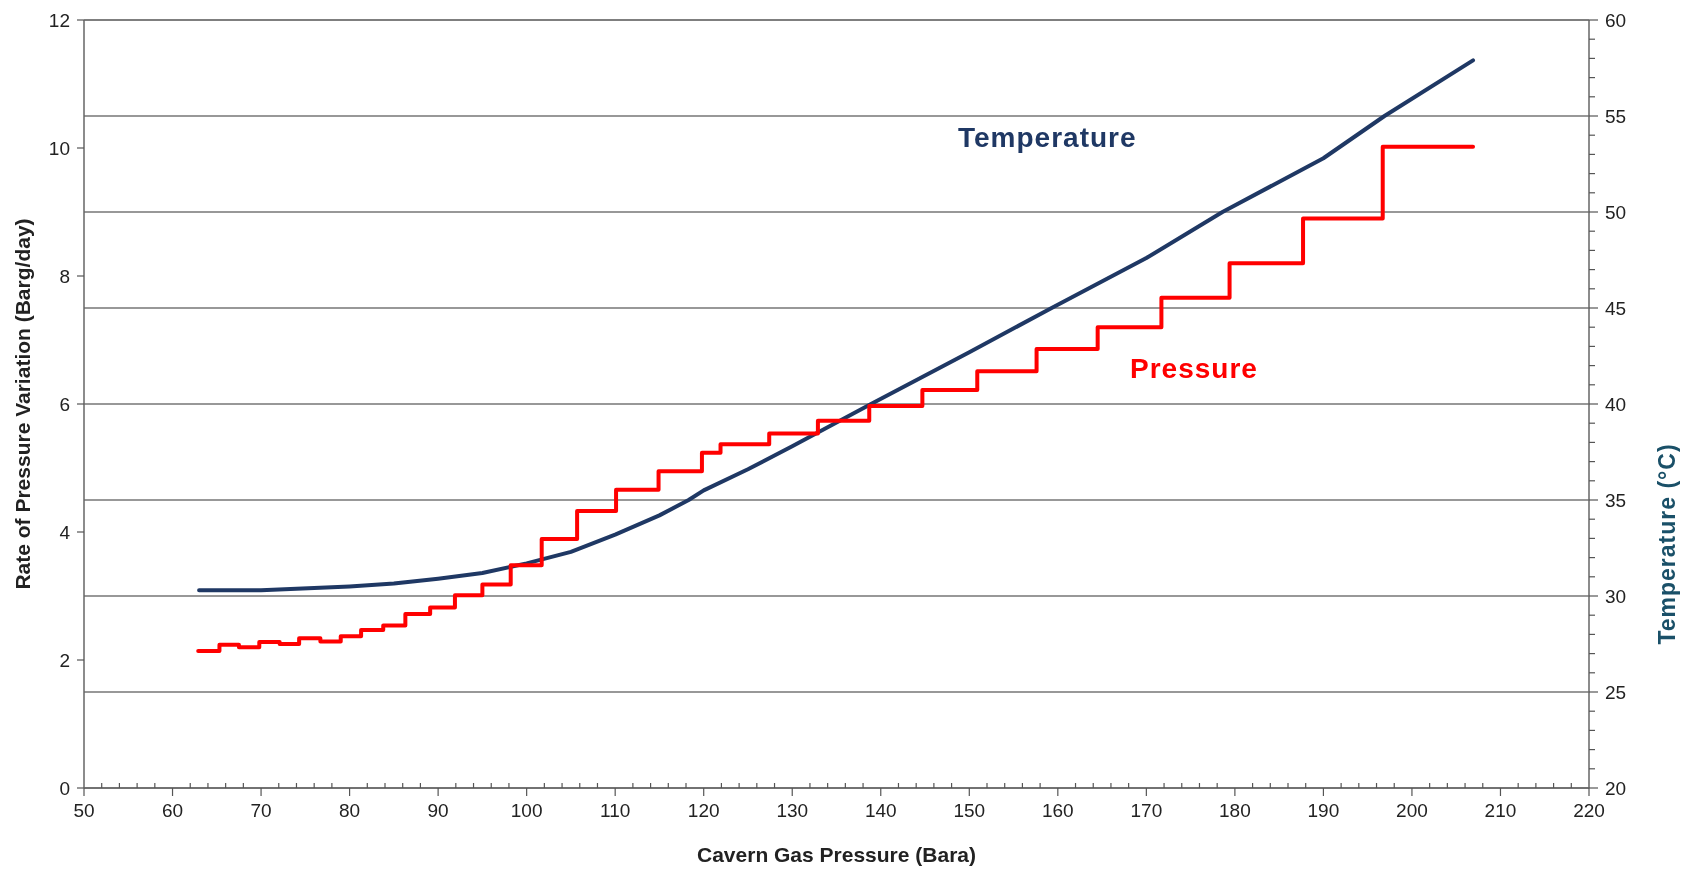  What do you see at coordinates (1616, 596) in the screenshot?
I see `y2-tick-label: 30` at bounding box center [1616, 596].